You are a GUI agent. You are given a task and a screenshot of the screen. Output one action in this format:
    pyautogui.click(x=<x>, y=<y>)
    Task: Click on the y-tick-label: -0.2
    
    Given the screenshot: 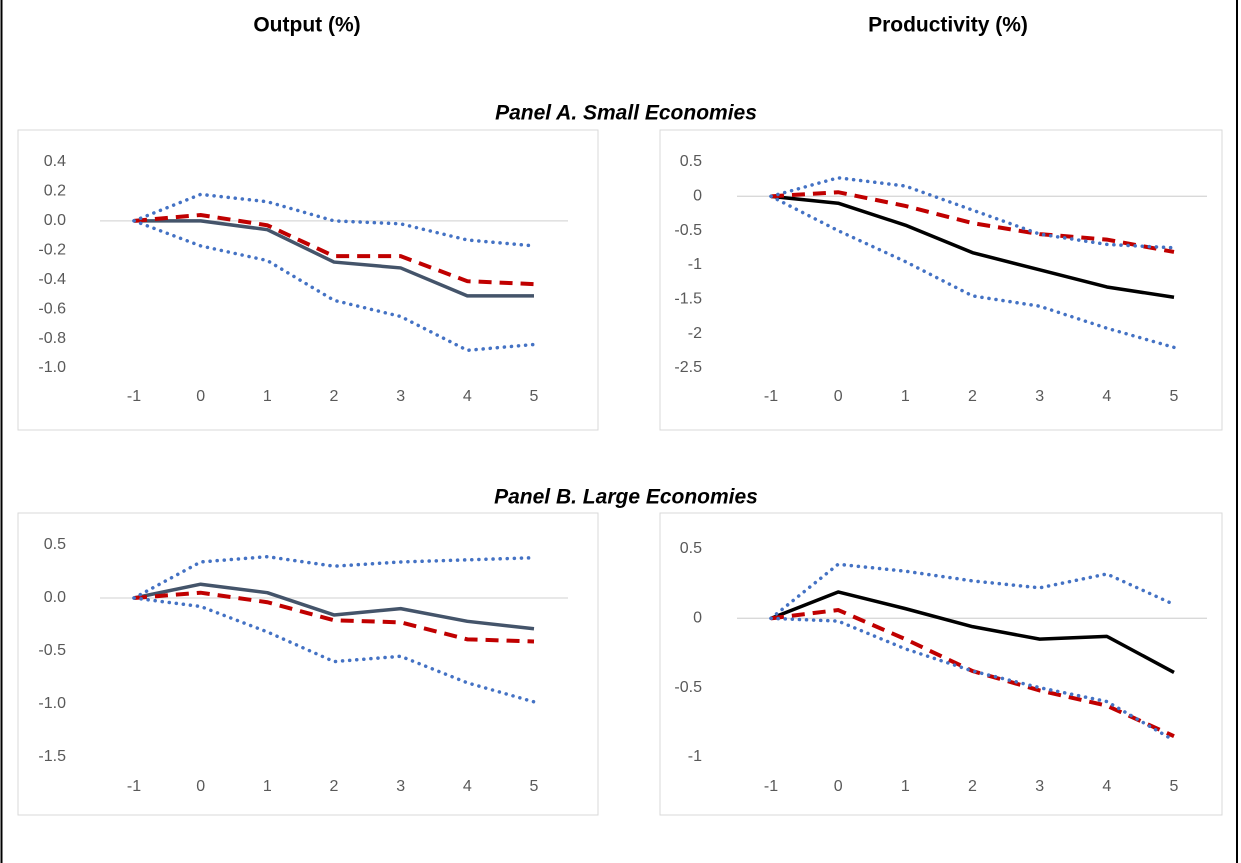 What is the action you would take?
    pyautogui.click(x=52, y=250)
    